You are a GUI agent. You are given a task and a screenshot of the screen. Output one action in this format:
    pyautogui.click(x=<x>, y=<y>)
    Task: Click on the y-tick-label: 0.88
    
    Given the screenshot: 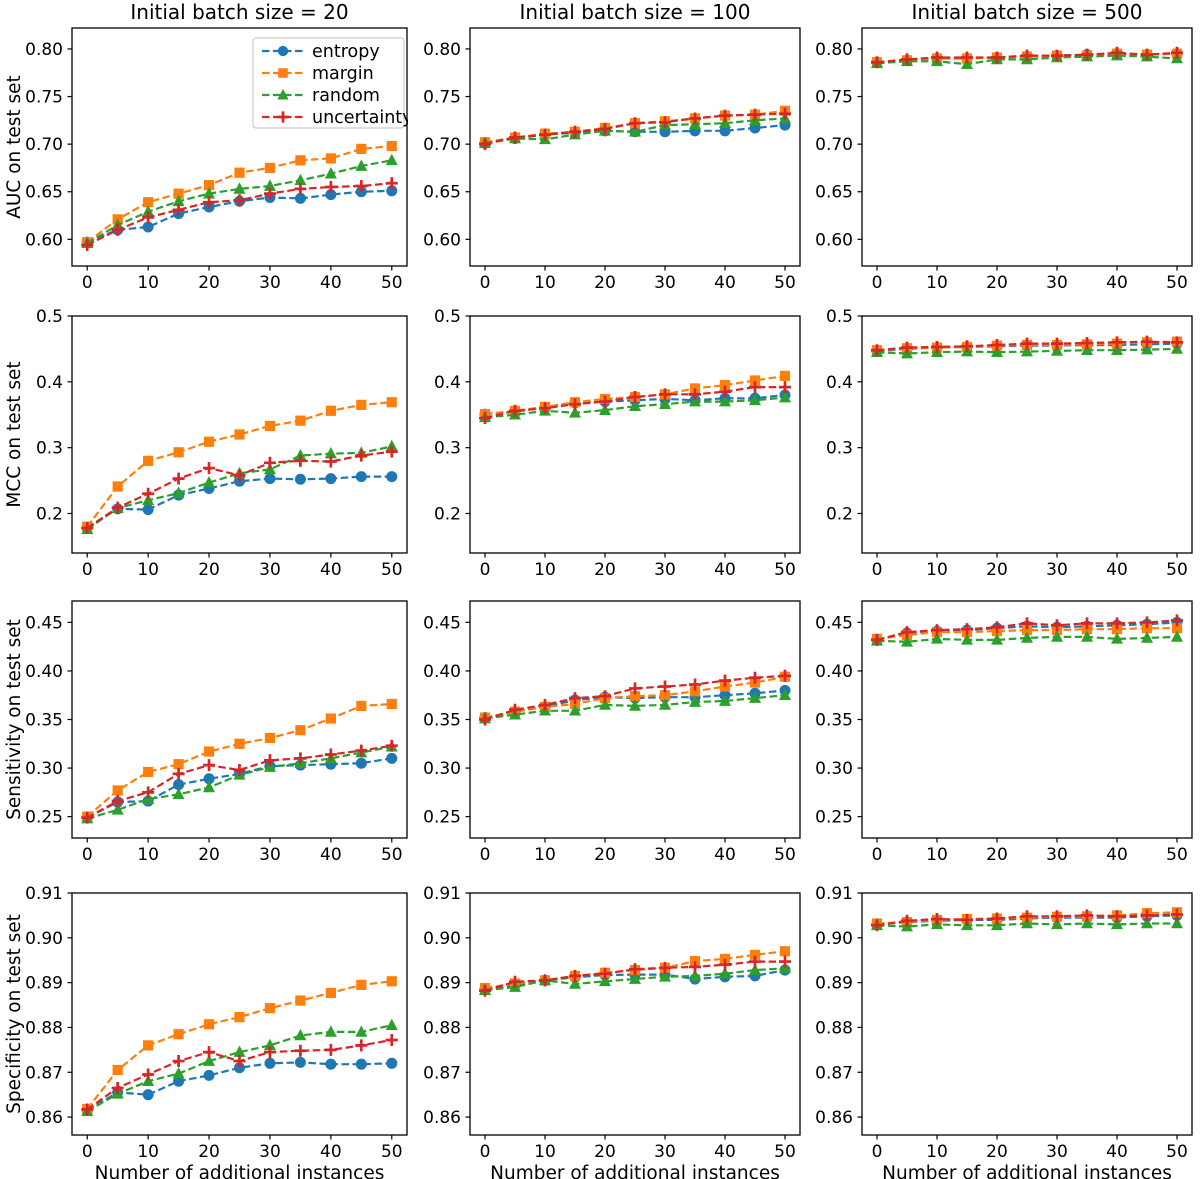 What is the action you would take?
    pyautogui.click(x=44, y=1028)
    